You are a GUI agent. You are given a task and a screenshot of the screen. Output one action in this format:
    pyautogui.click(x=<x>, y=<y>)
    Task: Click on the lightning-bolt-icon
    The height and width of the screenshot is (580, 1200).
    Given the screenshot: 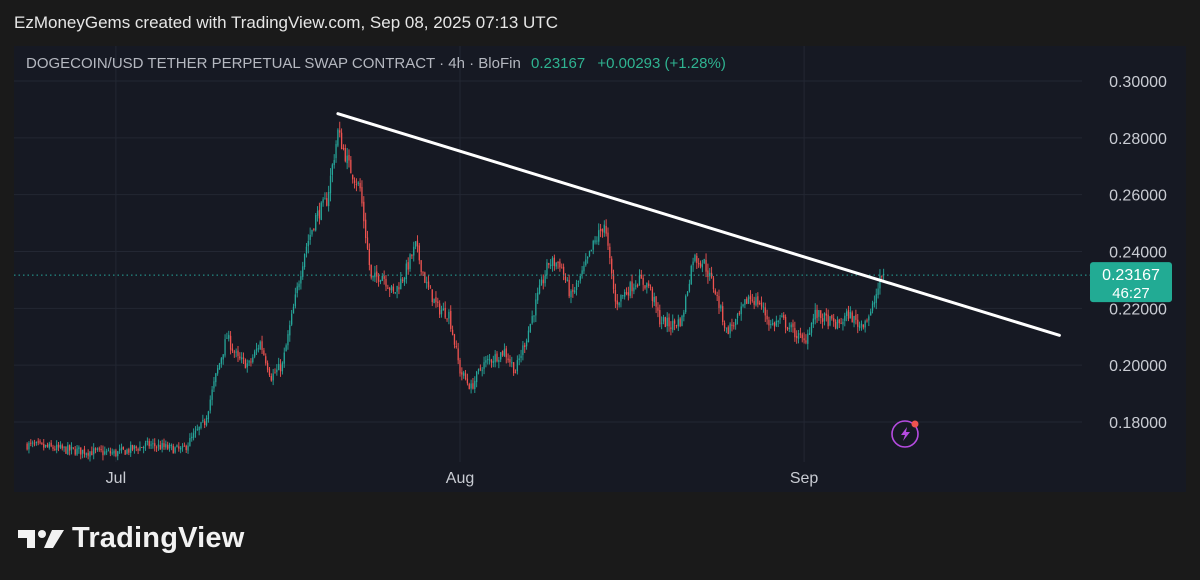 What is the action you would take?
    pyautogui.click(x=905, y=434)
    